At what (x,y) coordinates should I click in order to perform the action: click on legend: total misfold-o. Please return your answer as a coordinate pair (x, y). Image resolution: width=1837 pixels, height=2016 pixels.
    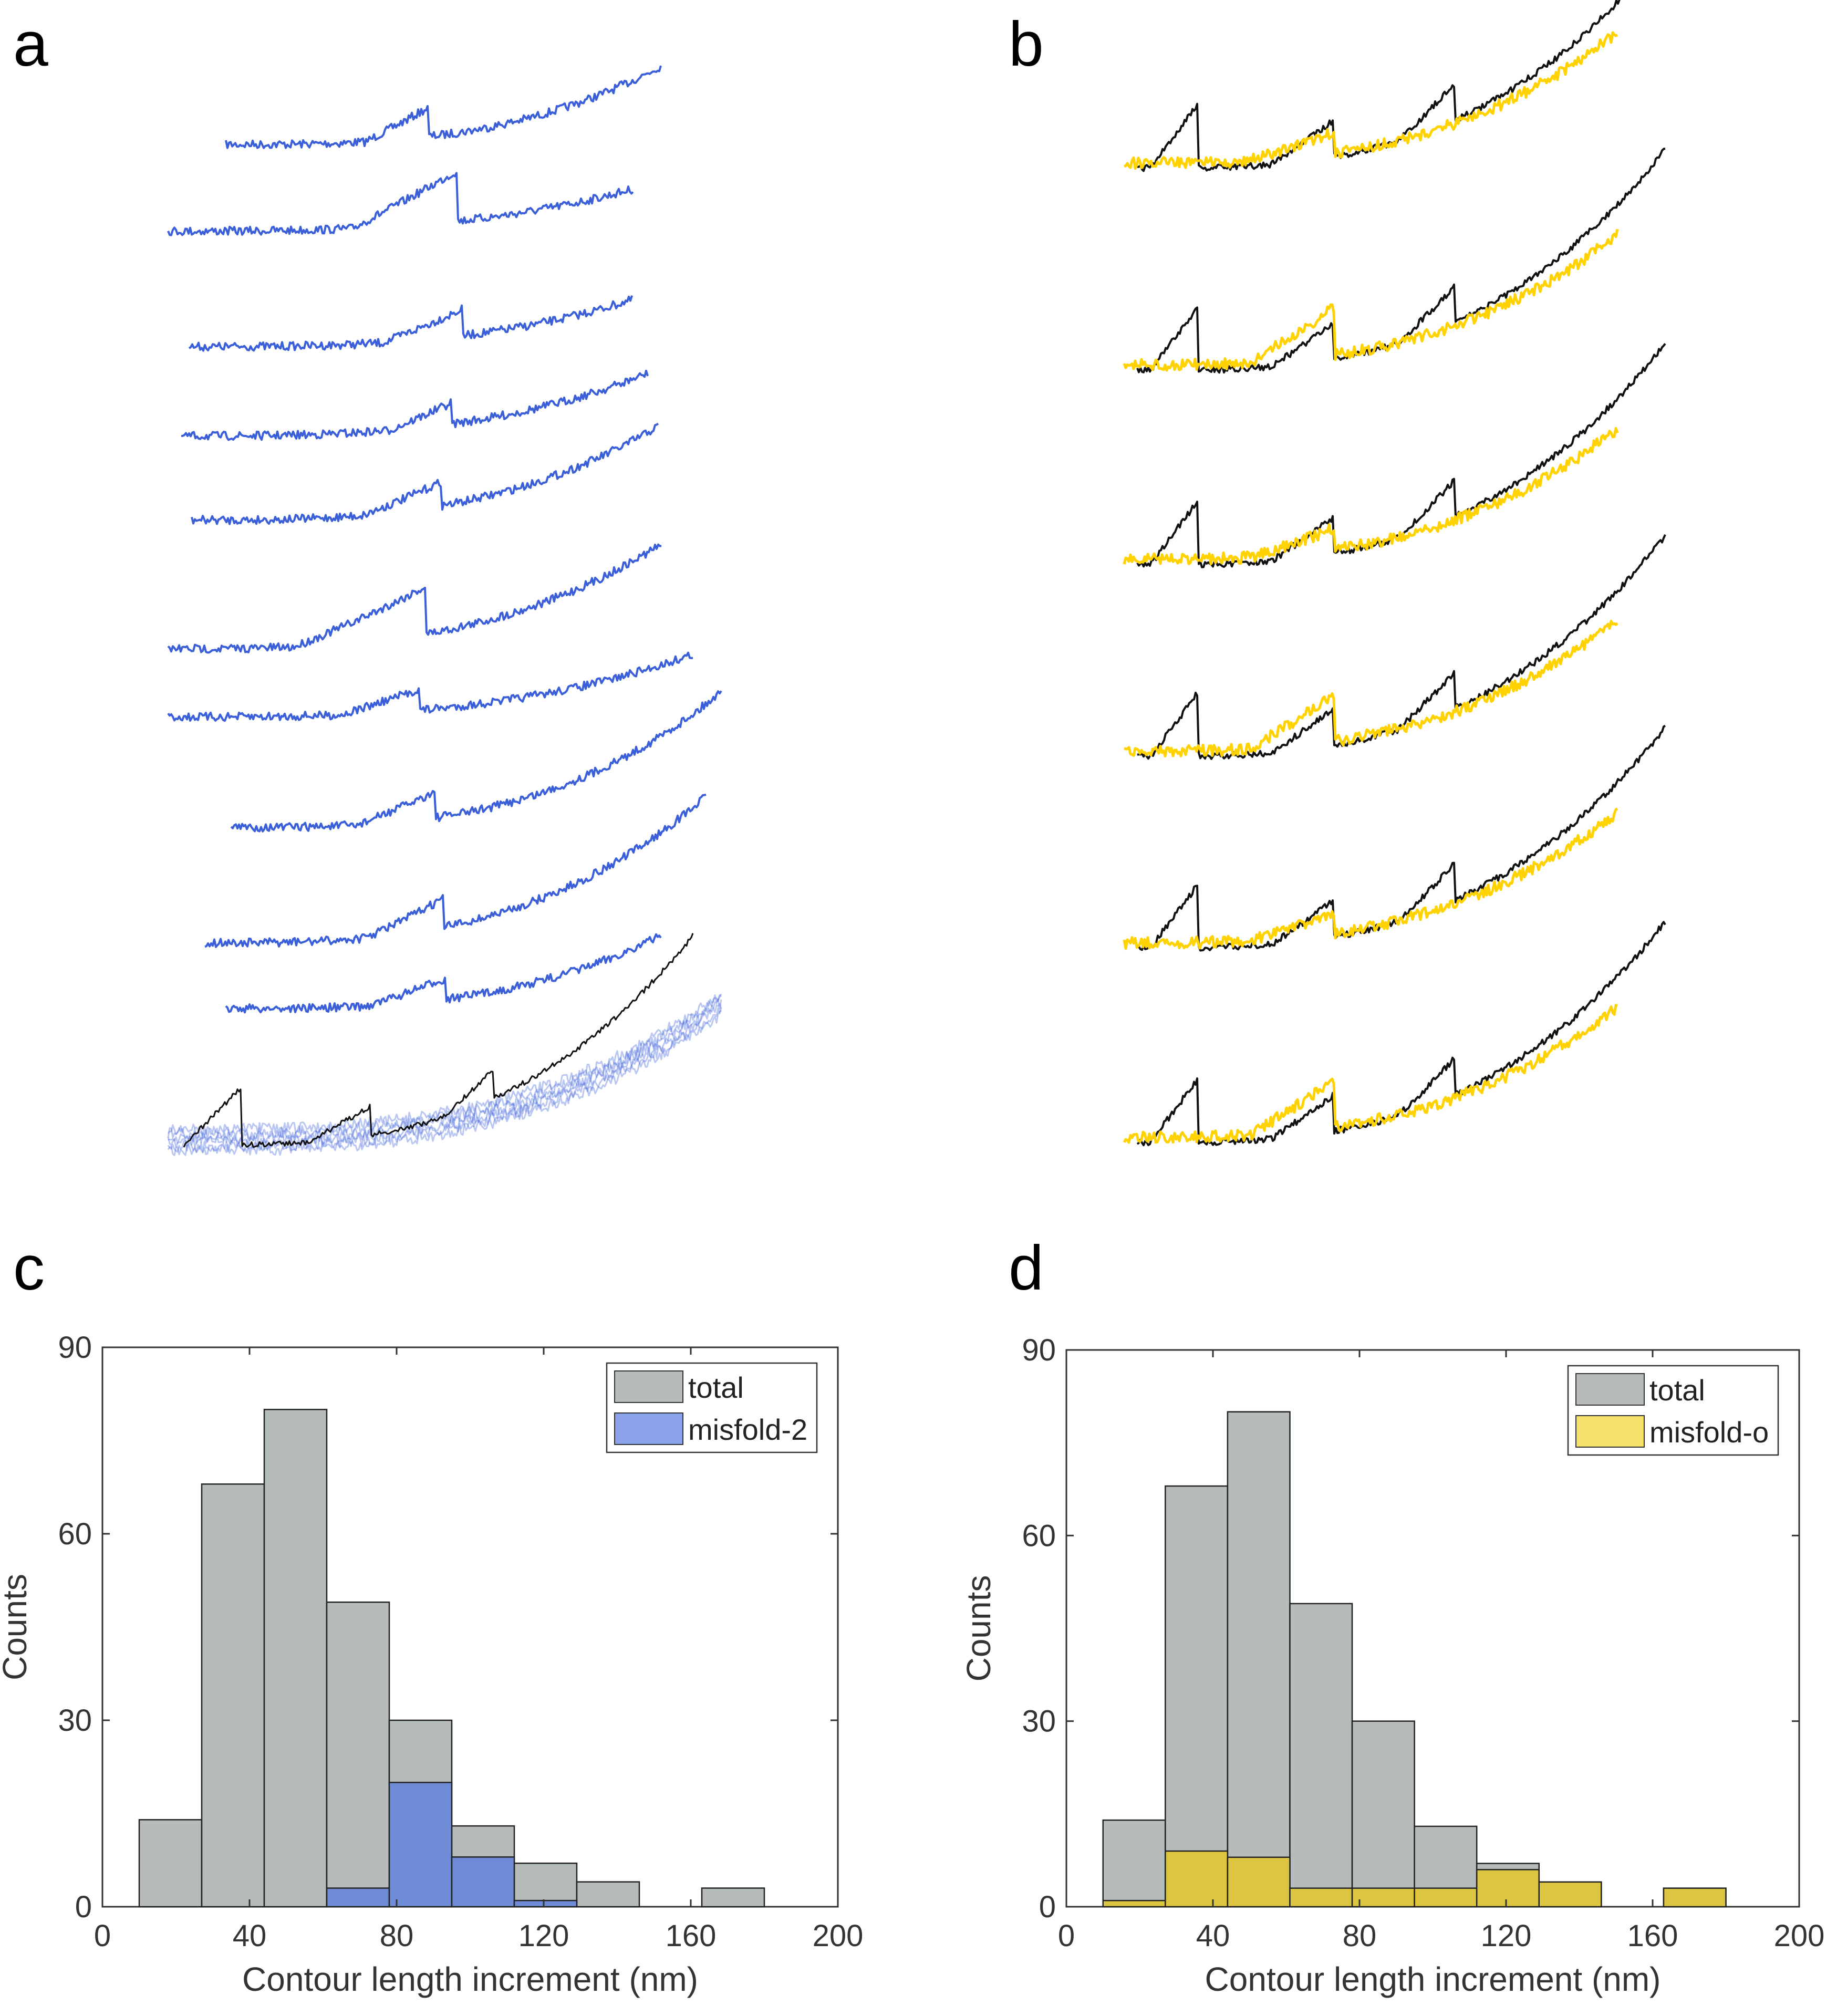
    Looking at the image, I should click on (1673, 1410).